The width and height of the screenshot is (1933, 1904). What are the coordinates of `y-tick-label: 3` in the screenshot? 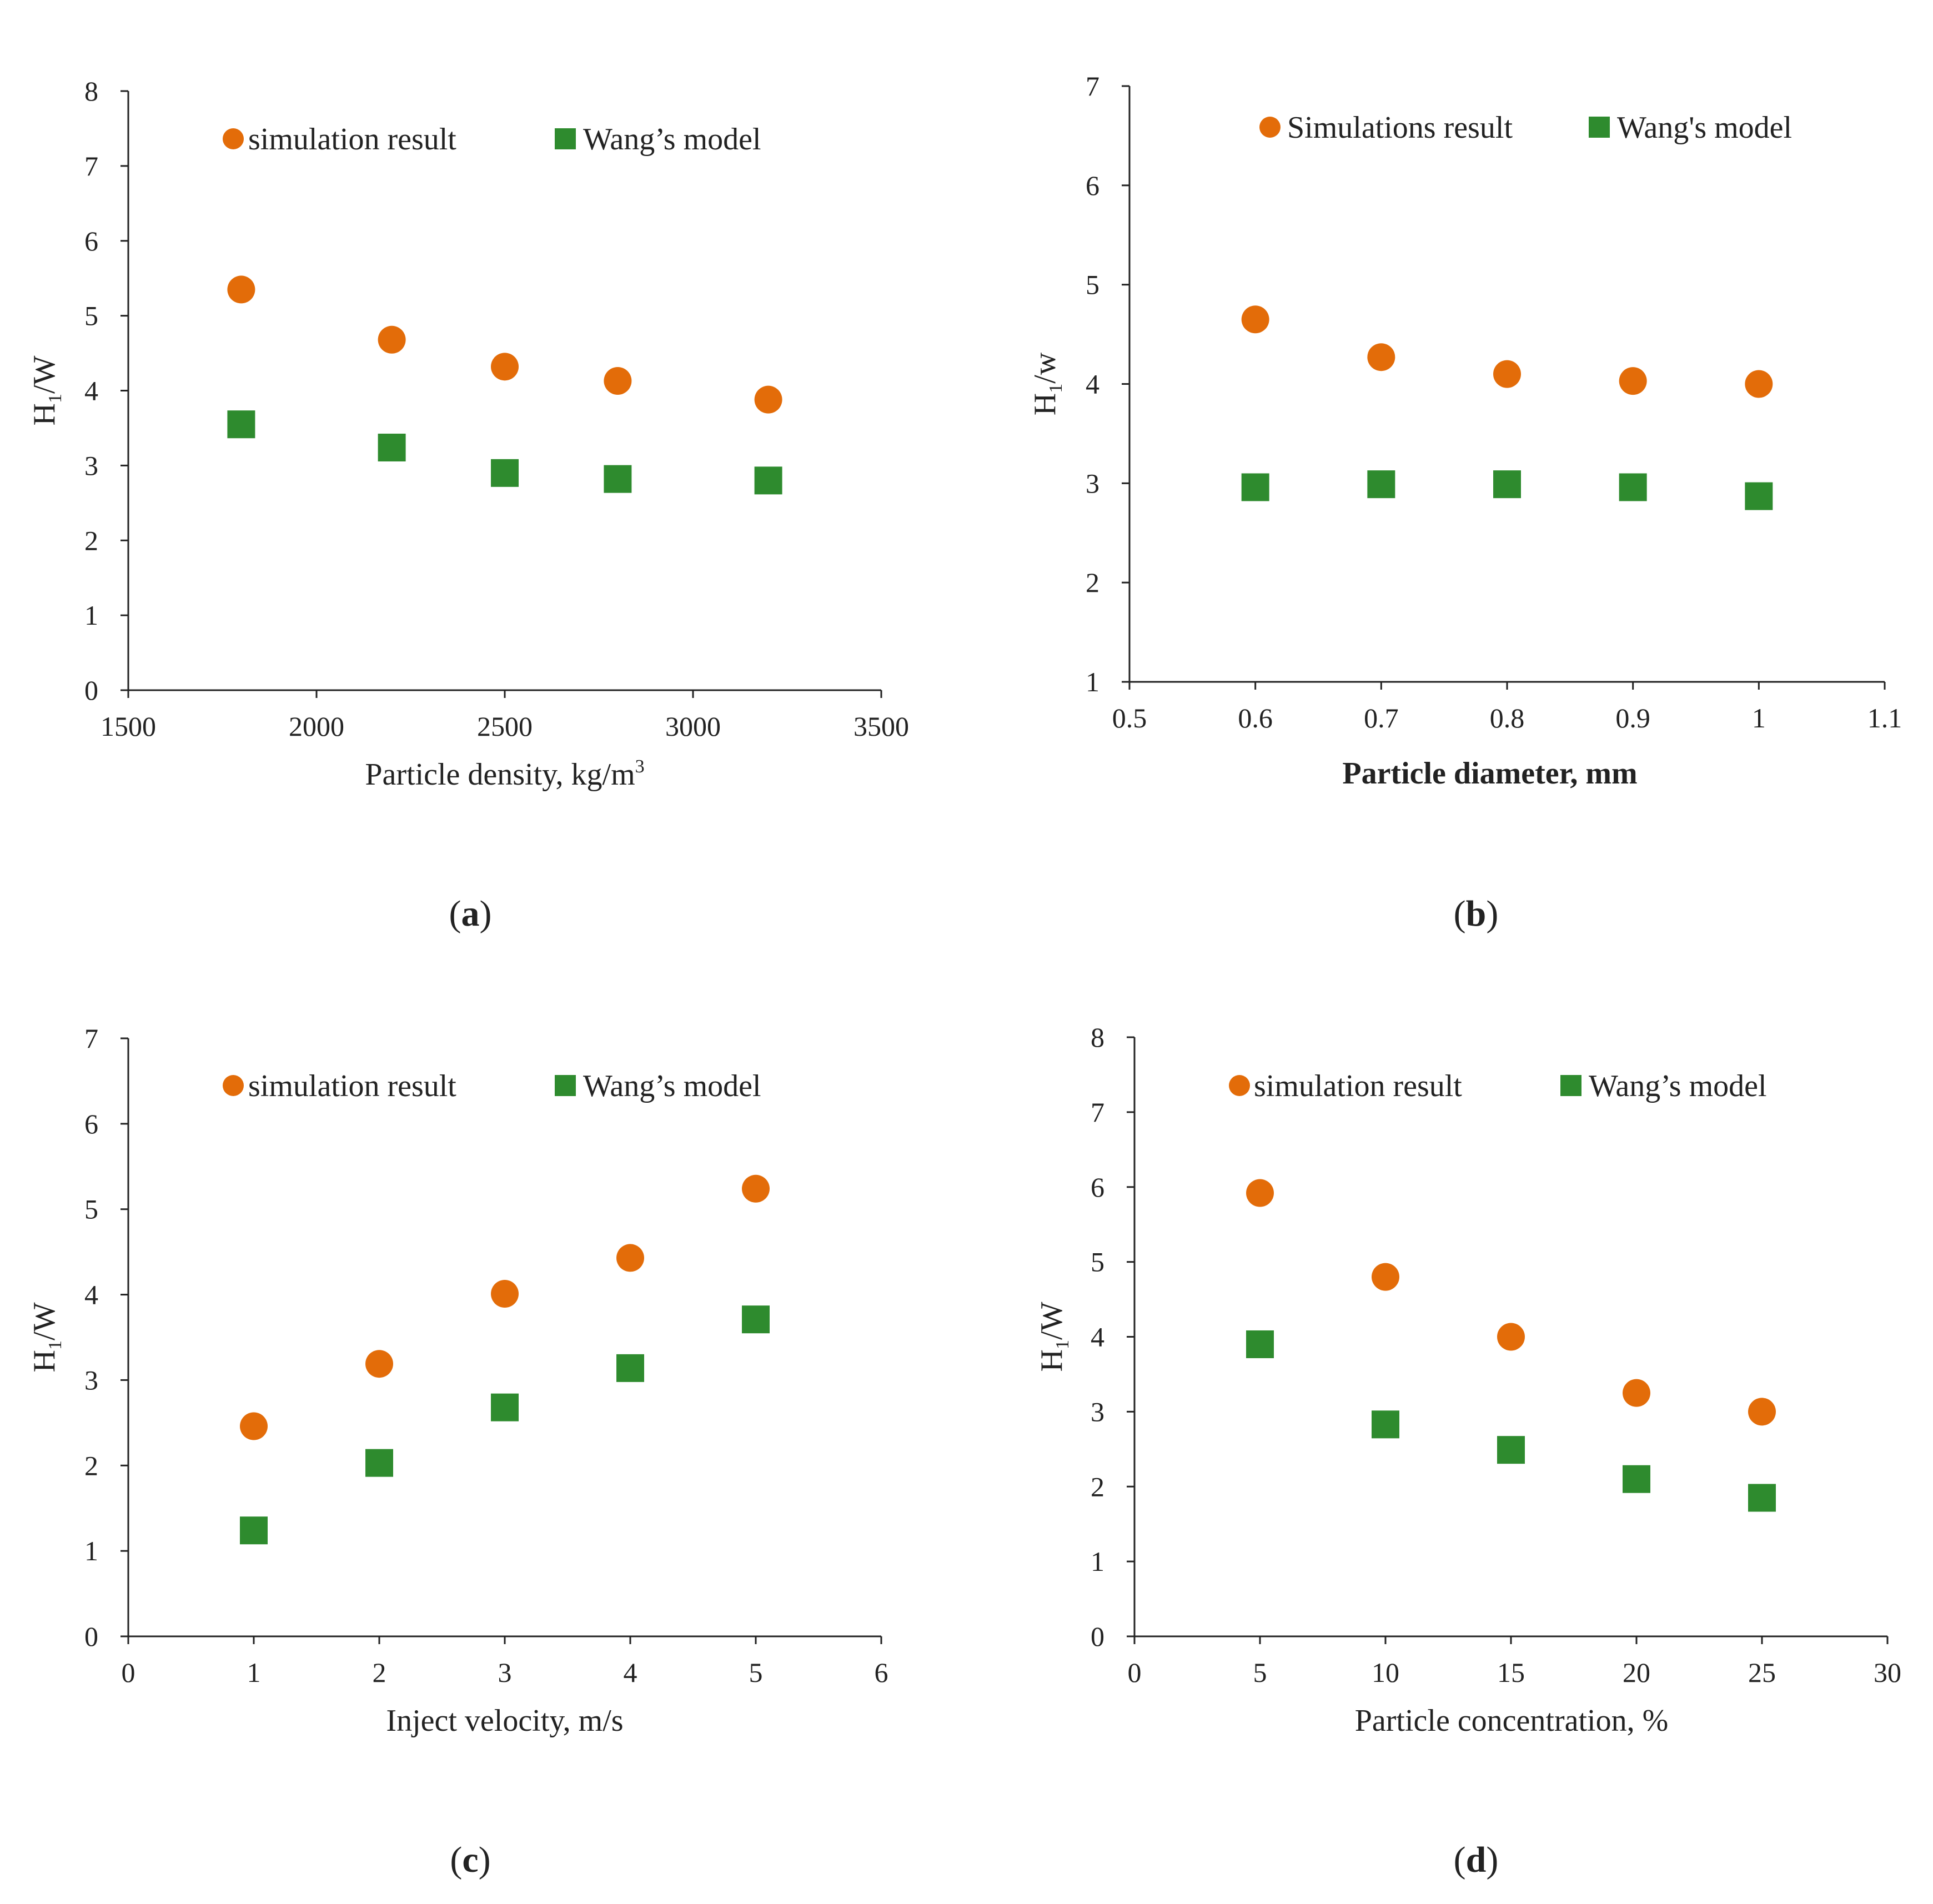 It's located at (91, 466).